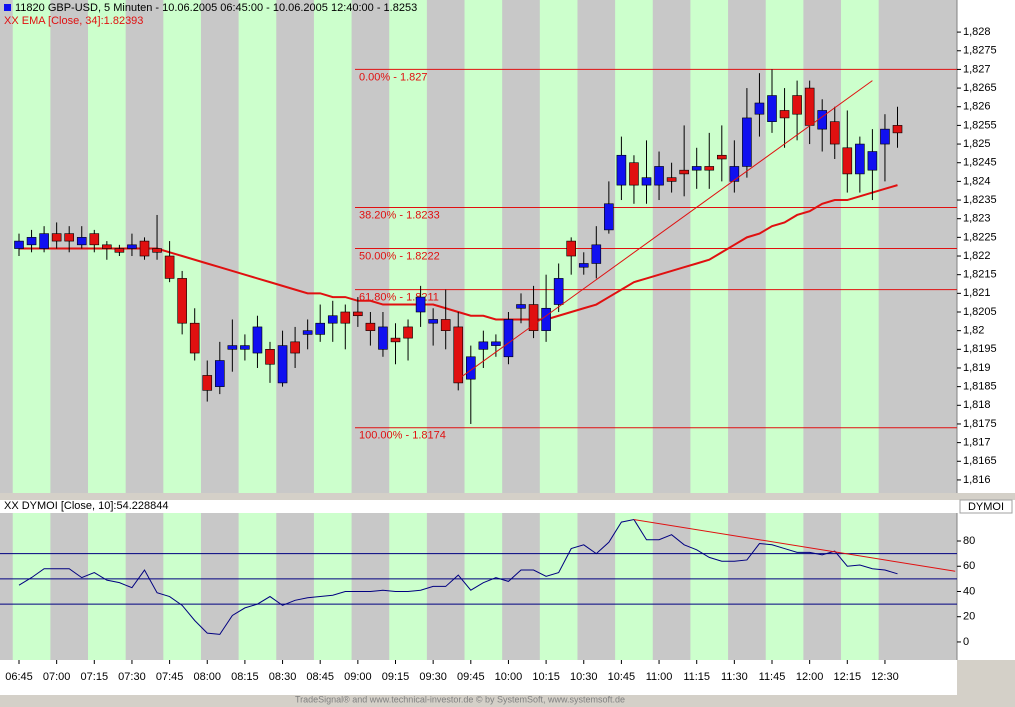 The height and width of the screenshot is (707, 1015). I want to click on x-tick-label: 11:30, so click(734, 677).